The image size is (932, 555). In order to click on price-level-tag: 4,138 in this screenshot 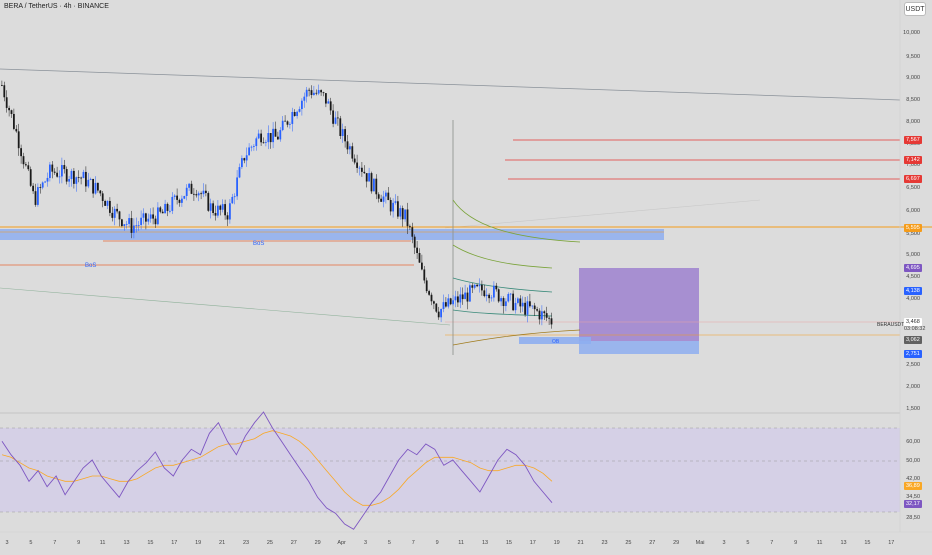, I will do `click(913, 291)`.